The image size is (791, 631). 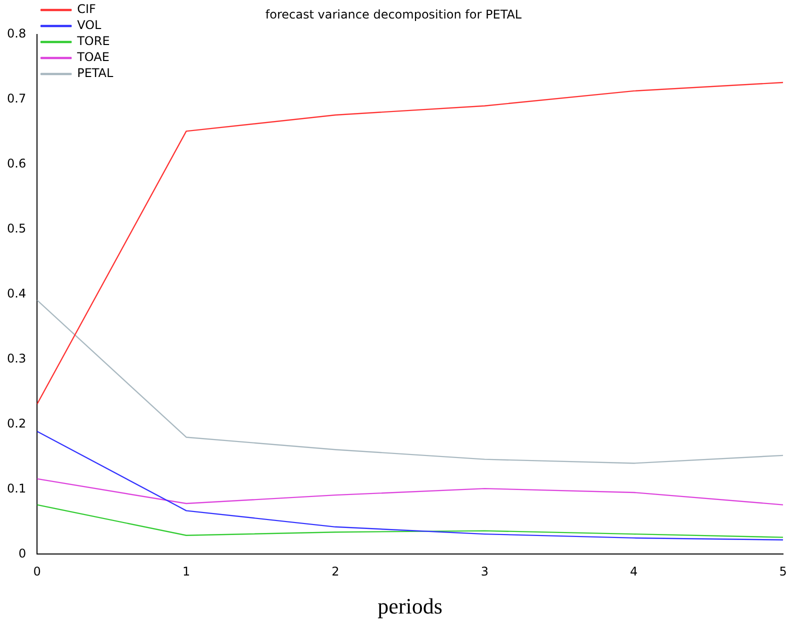 What do you see at coordinates (93, 41) in the screenshot?
I see `legend-label: TORE` at bounding box center [93, 41].